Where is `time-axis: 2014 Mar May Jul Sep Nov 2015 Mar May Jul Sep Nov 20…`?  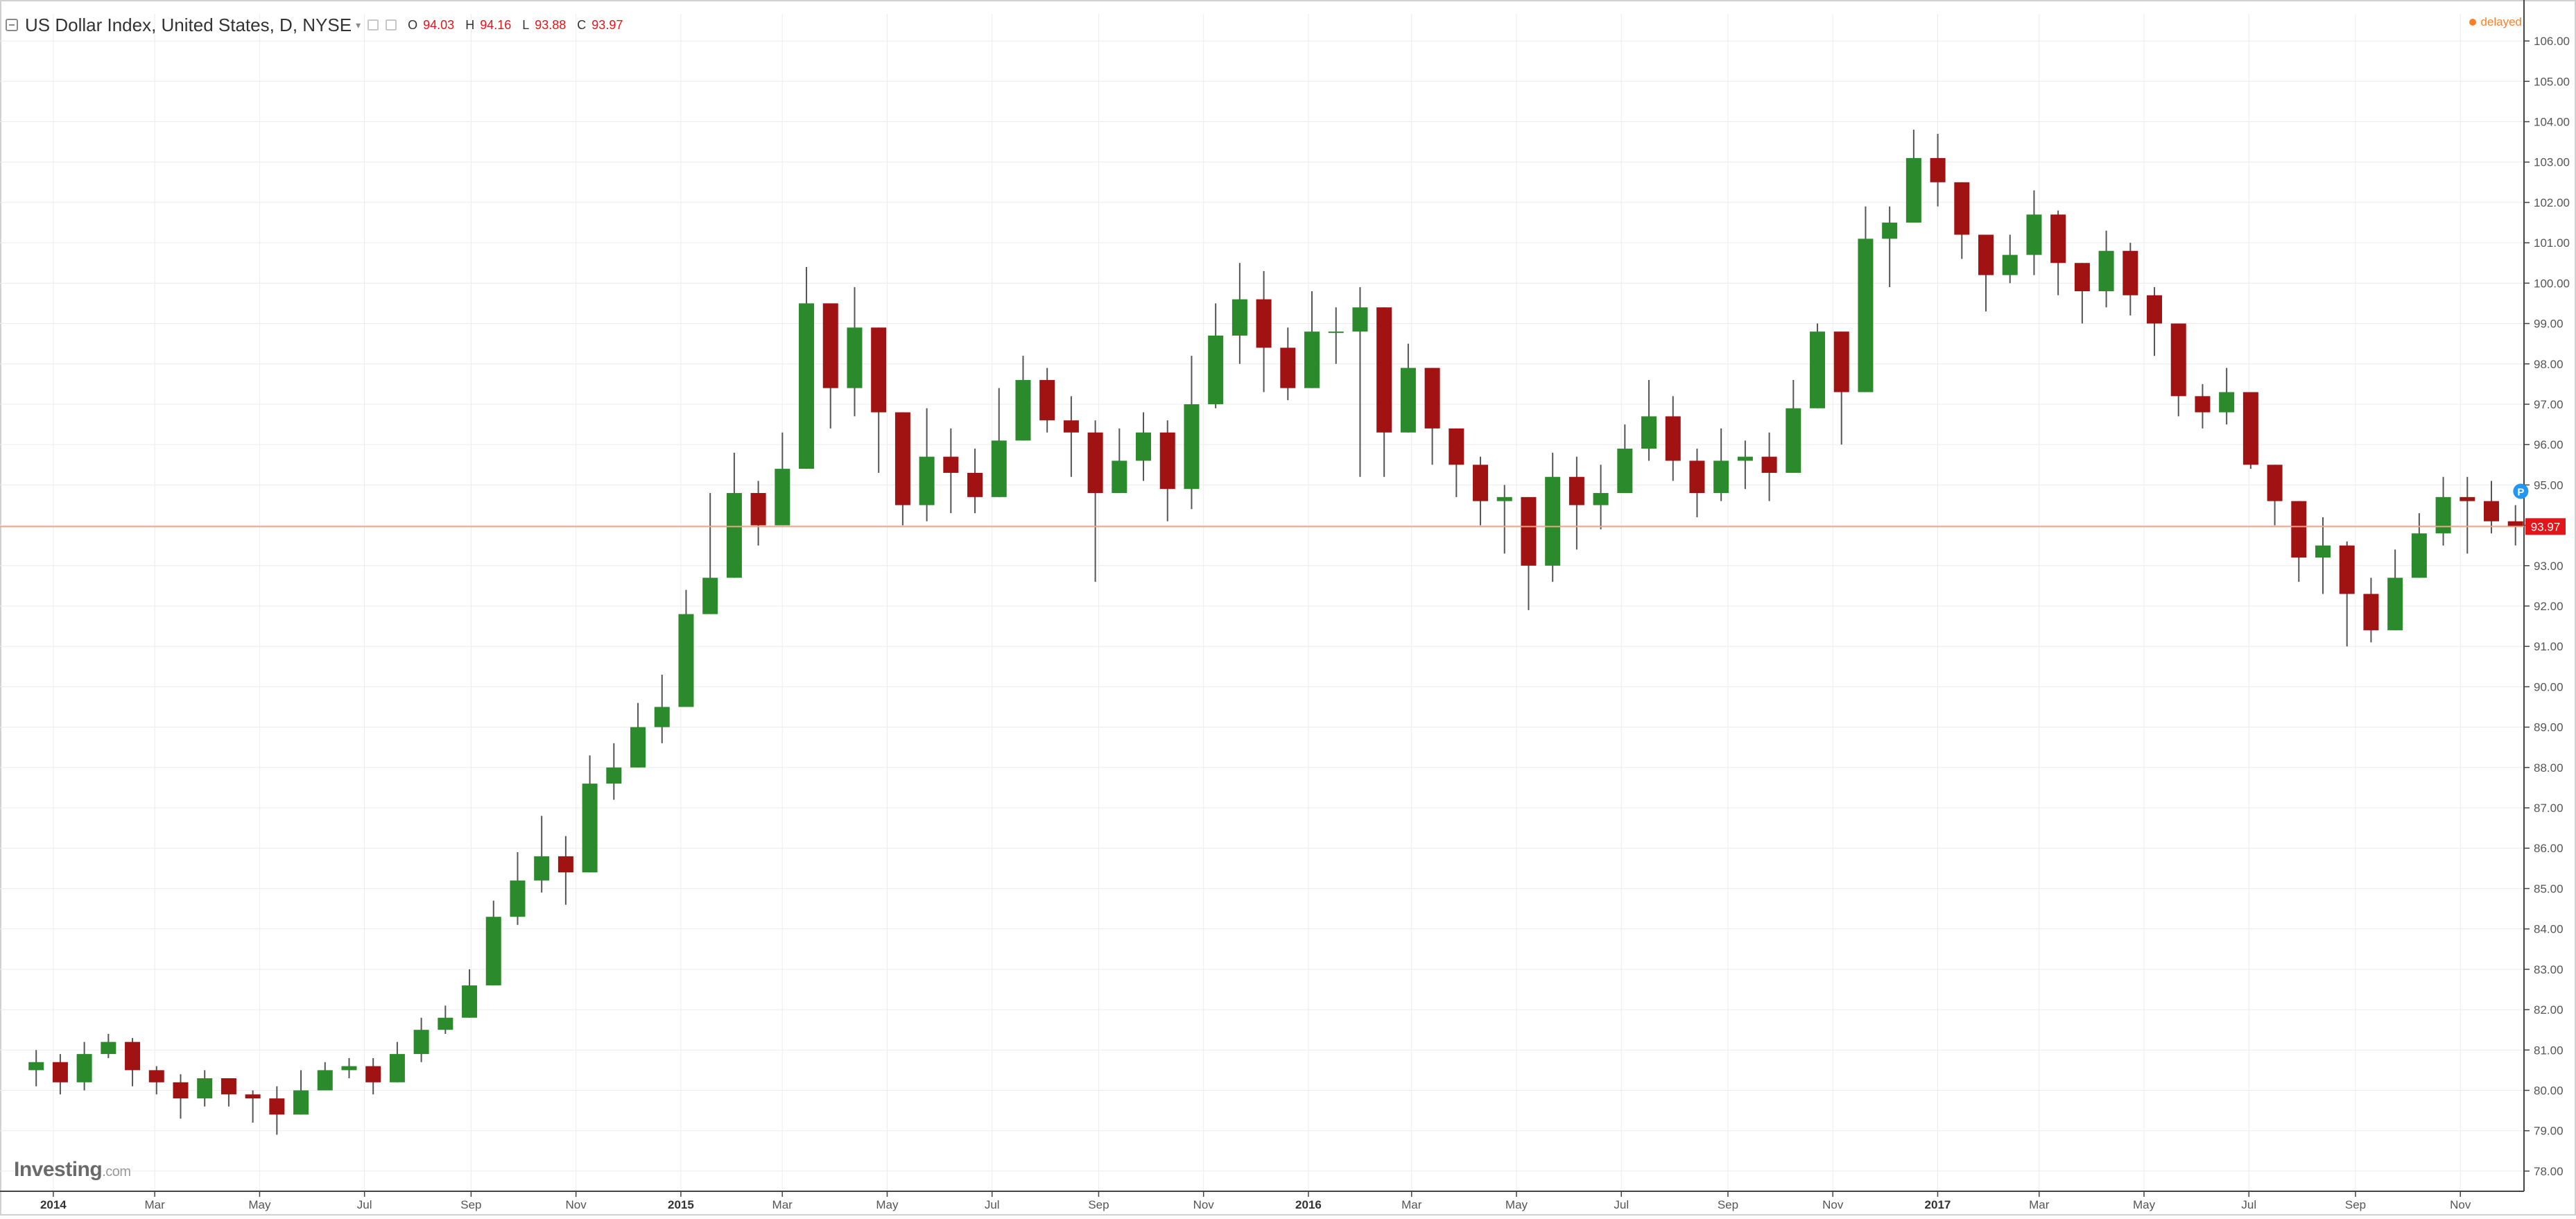 time-axis: 2014 Mar May Jul Sep Nov 2015 Mar May Jul Sep Nov 20… is located at coordinates (1255, 1201).